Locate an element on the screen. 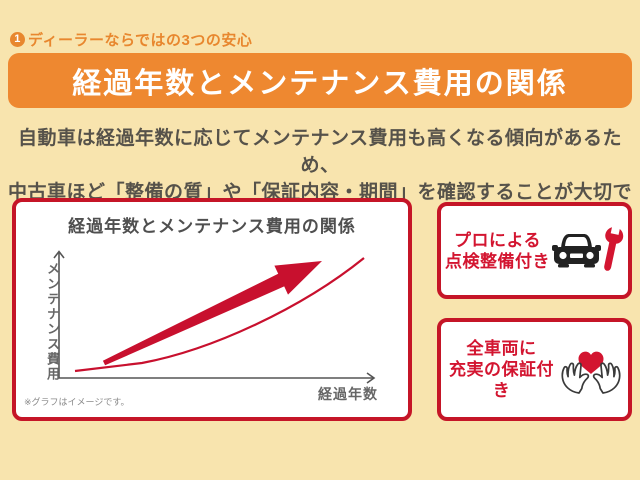  section-eyebrow: 1 ディーラーならではの3つの安心 is located at coordinates (131, 39).